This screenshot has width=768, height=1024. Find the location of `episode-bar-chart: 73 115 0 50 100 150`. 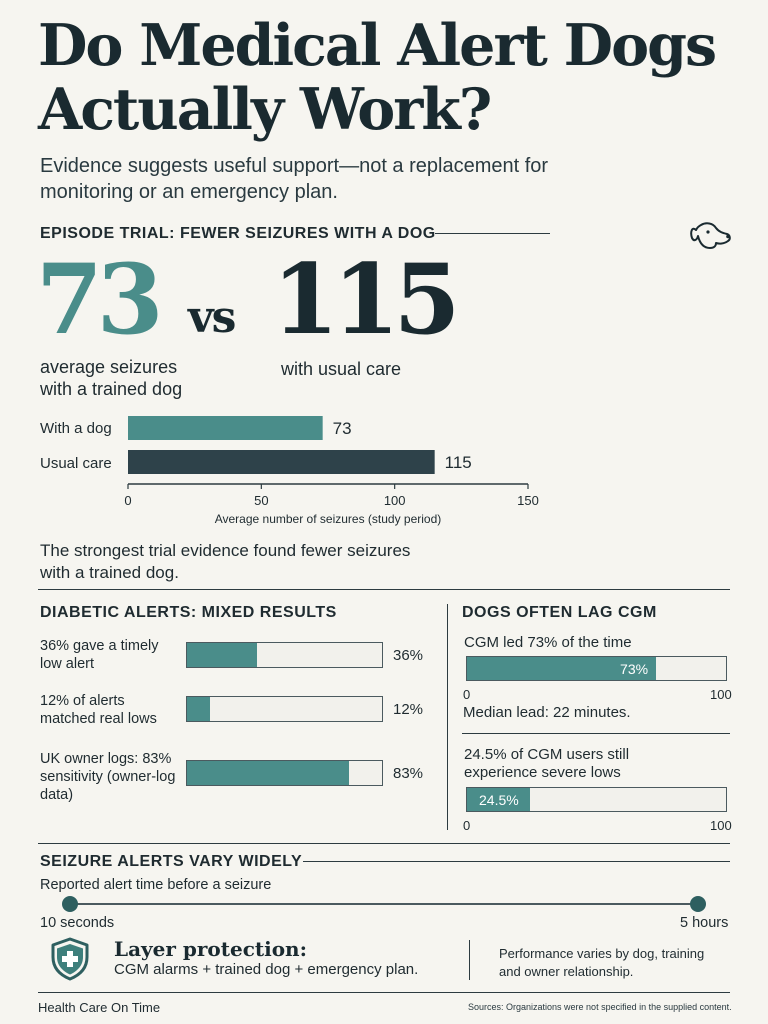

episode-bar-chart: 73 115 0 50 100 150 is located at coordinates (331, 462).